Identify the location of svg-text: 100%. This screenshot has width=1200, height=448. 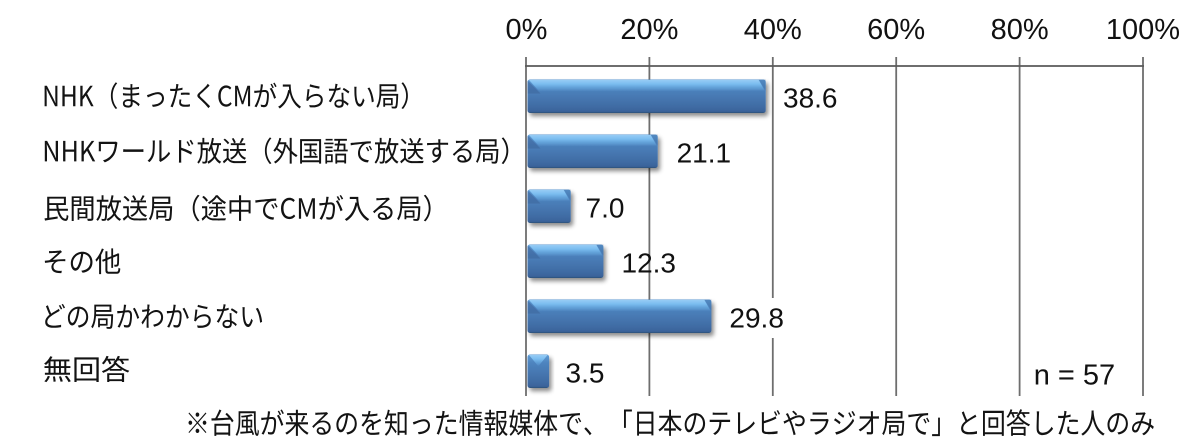
(1143, 30).